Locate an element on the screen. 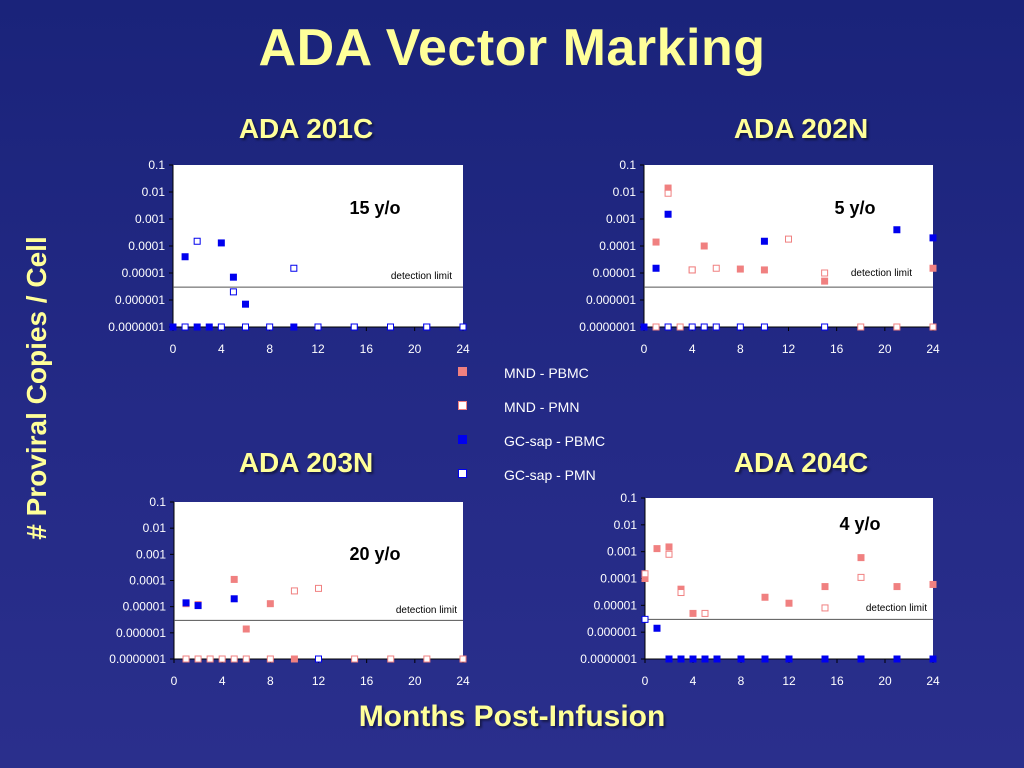 The image size is (1024, 768). legend-marker-gc-sap-pmn is located at coordinates (462, 473).